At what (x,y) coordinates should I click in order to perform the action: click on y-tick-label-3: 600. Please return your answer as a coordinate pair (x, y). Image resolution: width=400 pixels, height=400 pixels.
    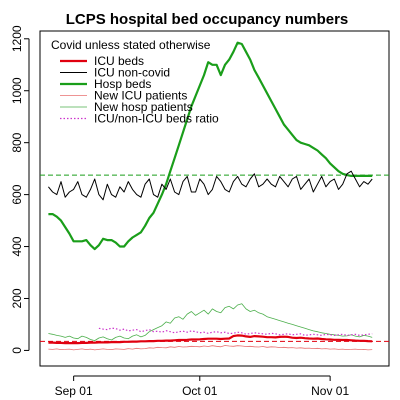
    Looking at the image, I should click on (17, 194).